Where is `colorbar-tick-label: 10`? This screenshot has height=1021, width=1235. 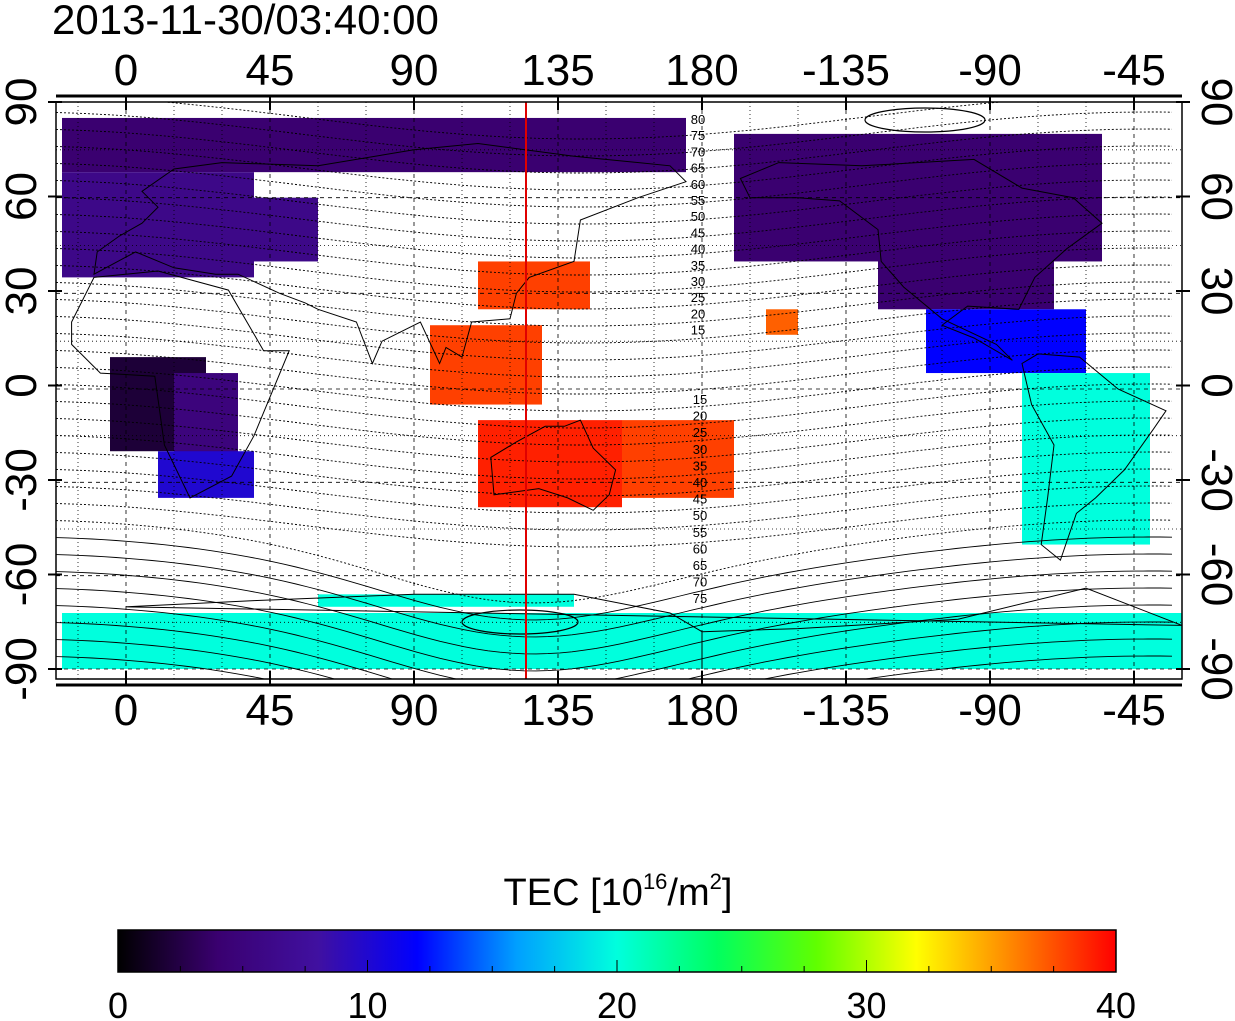
colorbar-tick-label: 10 is located at coordinates (367, 1003).